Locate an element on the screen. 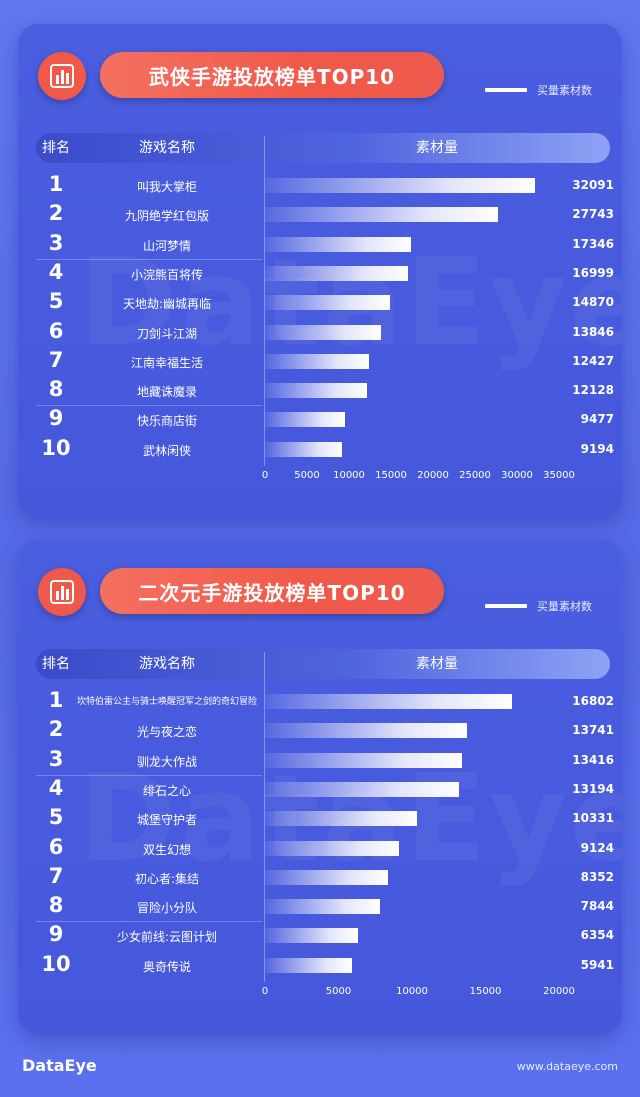  legend-label: 买量素材数 is located at coordinates (564, 606).